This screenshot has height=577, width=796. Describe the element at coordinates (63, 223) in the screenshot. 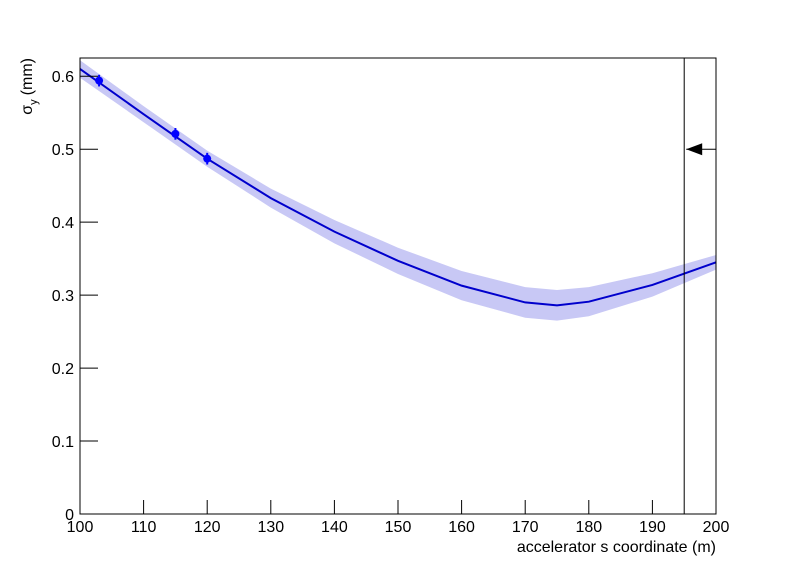

I see `y-tick-label: 0.4` at that location.